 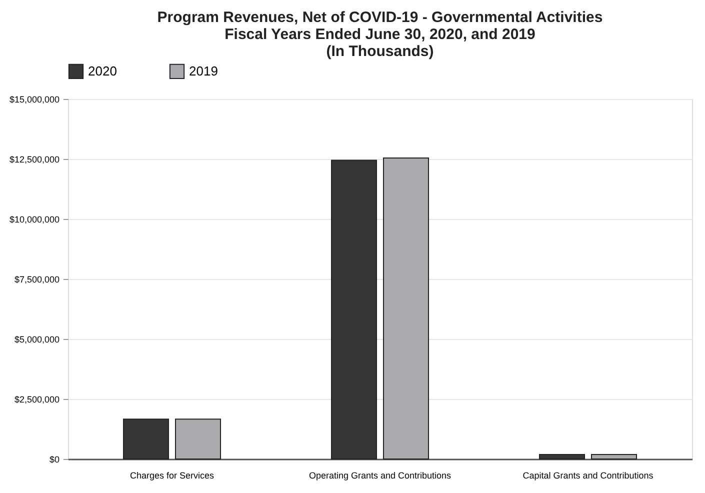 I want to click on y-tick-label: $0, so click(x=54, y=459).